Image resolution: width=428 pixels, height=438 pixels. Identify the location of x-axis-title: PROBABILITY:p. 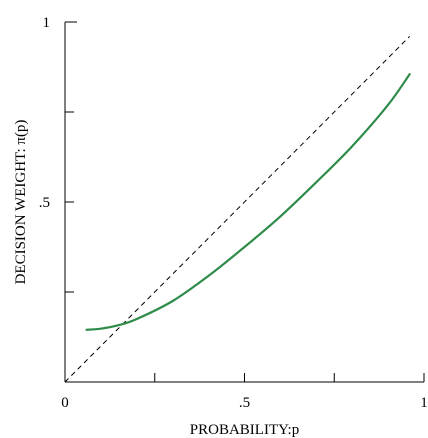
(244, 430).